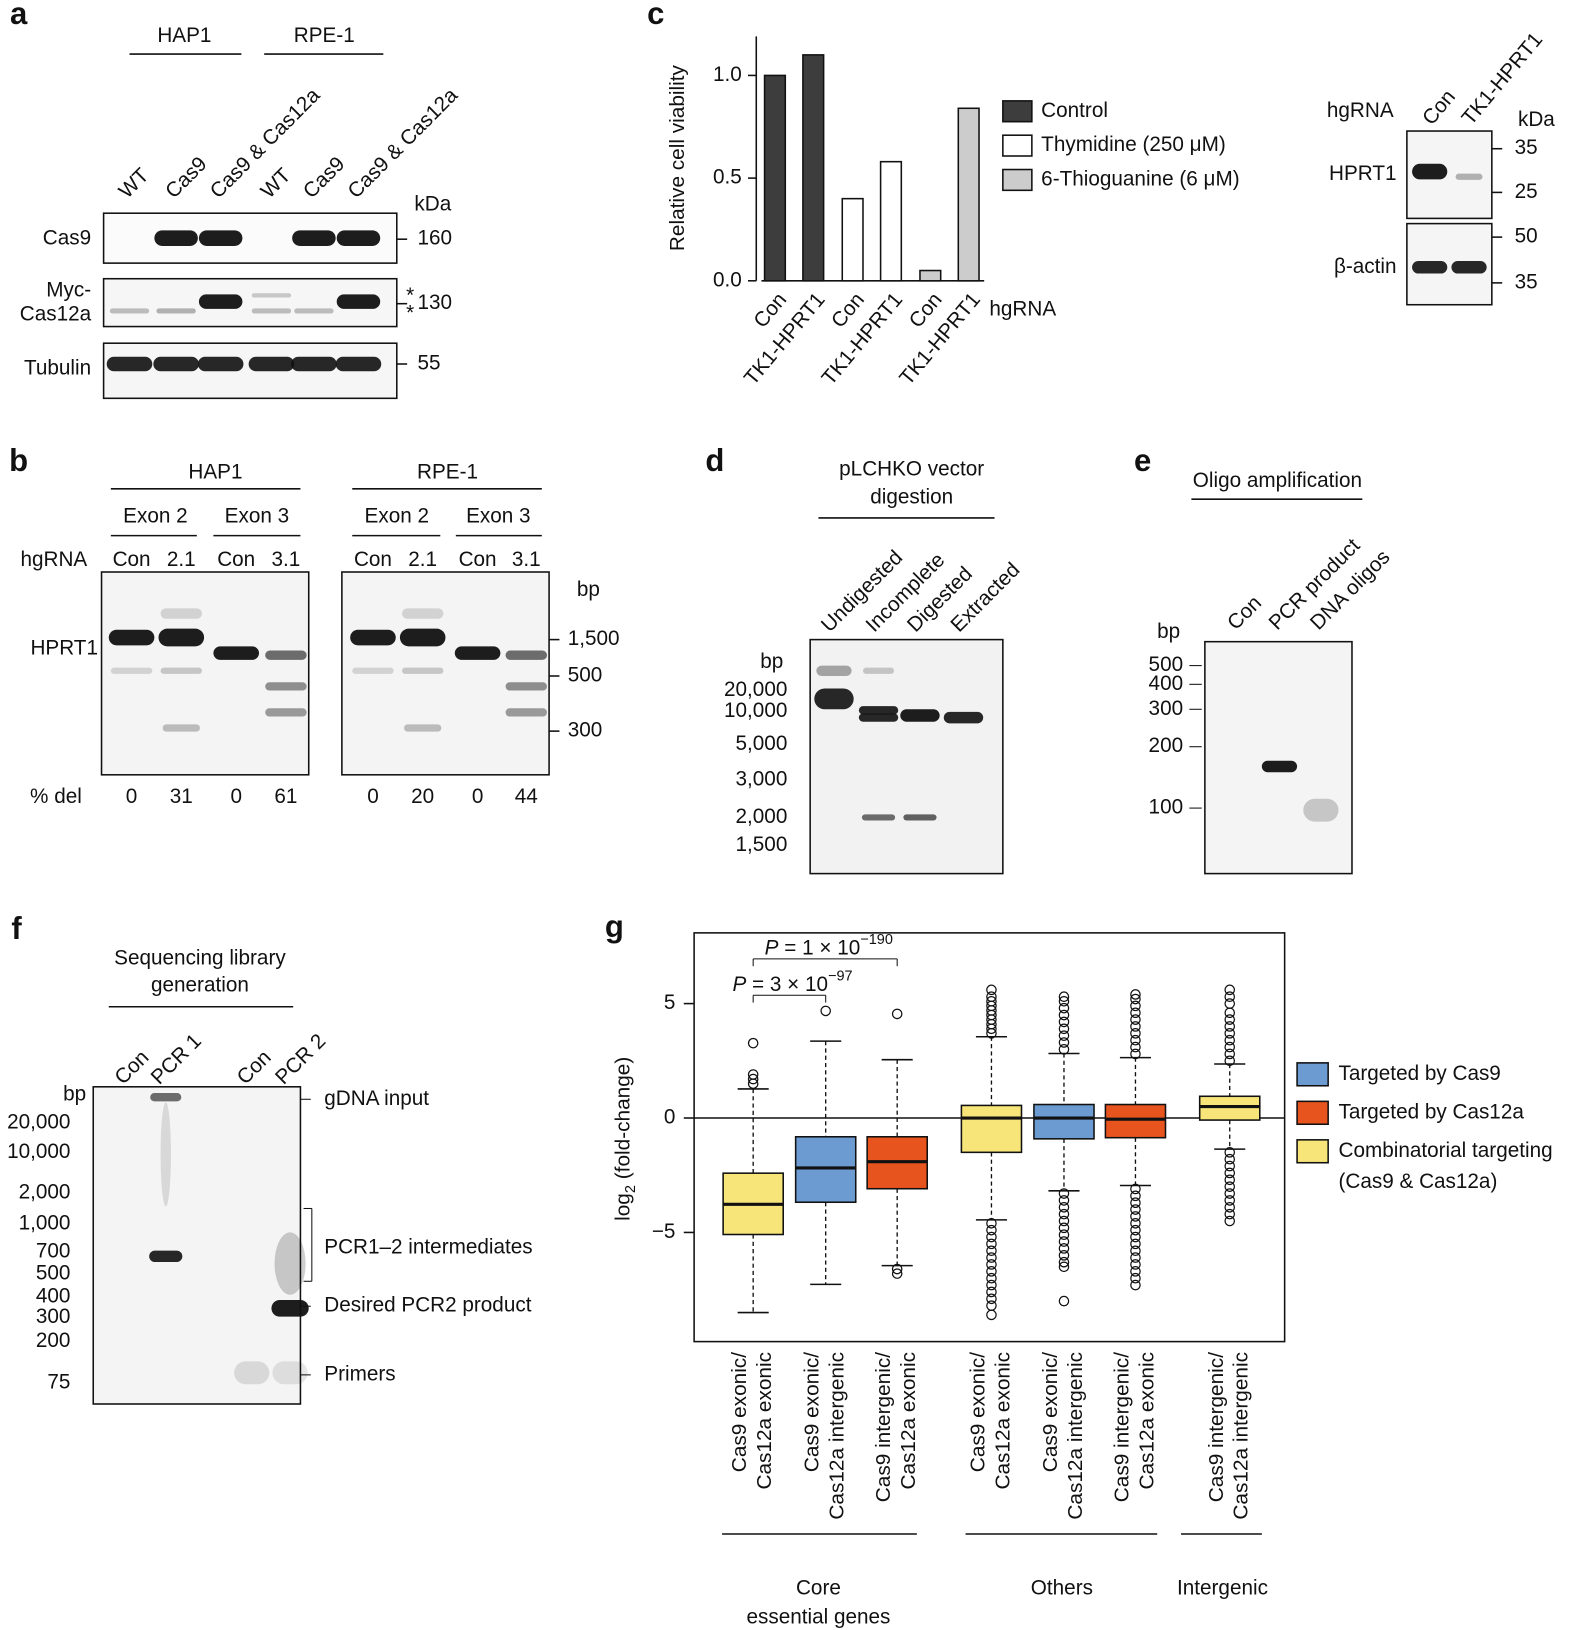 The image size is (1585, 1630). What do you see at coordinates (58, 1382) in the screenshot?
I see `label: 75` at bounding box center [58, 1382].